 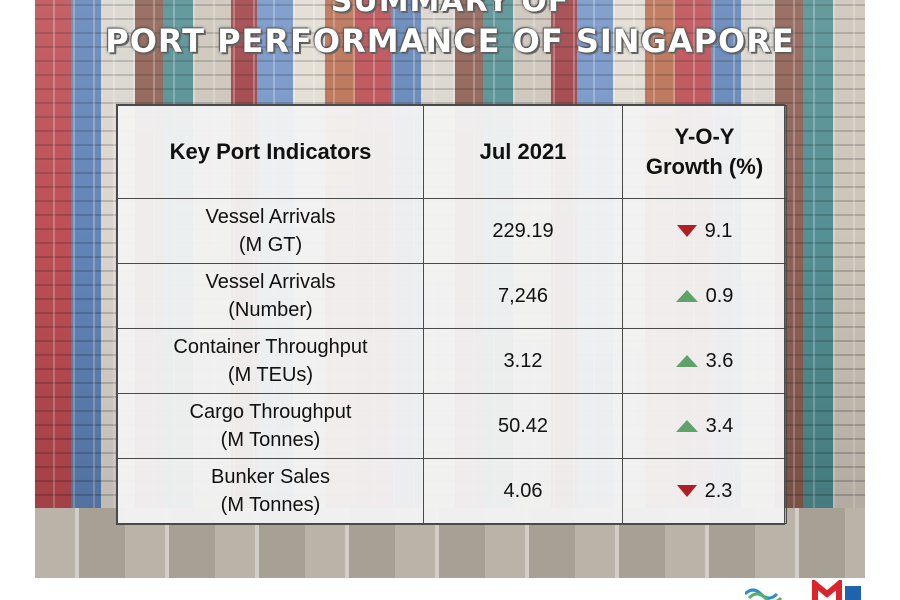 What do you see at coordinates (523, 361) in the screenshot?
I see `value-cell: 3.12` at bounding box center [523, 361].